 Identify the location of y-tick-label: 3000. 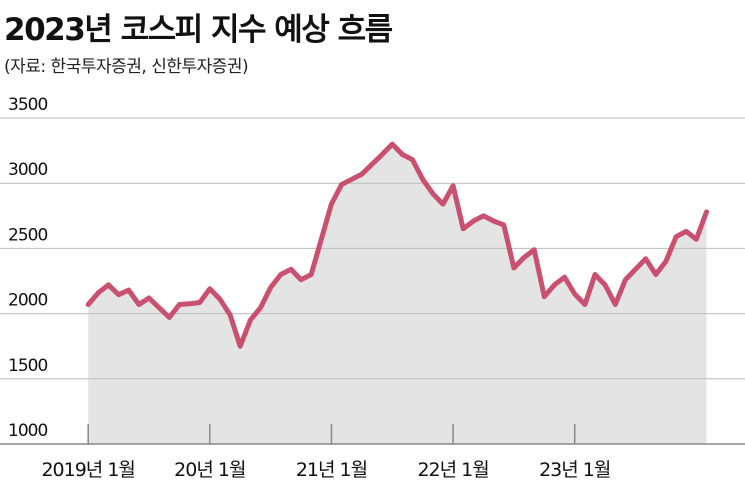
(27, 170).